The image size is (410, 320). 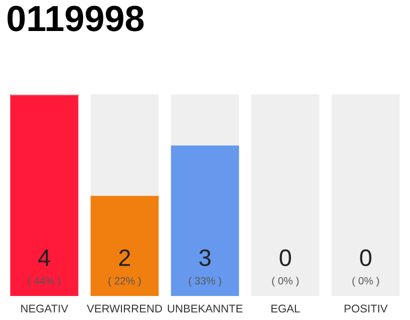 I want to click on data-label: 2 ( 22% ), so click(x=124, y=268).